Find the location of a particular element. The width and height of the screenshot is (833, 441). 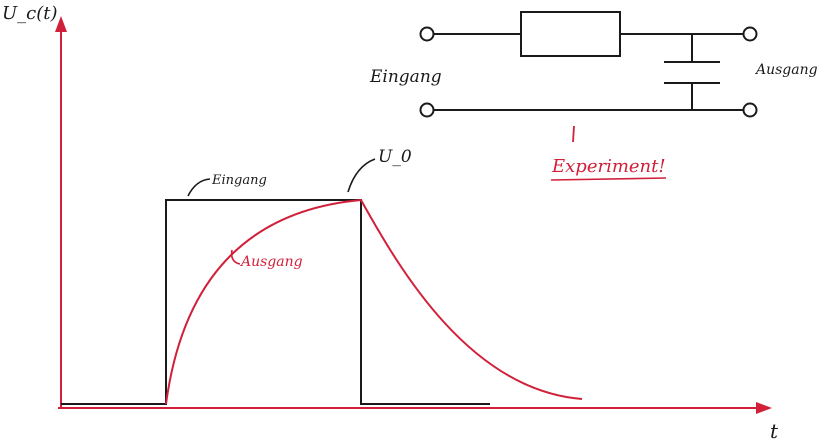

output-terminal-bottom is located at coordinates (750, 110).